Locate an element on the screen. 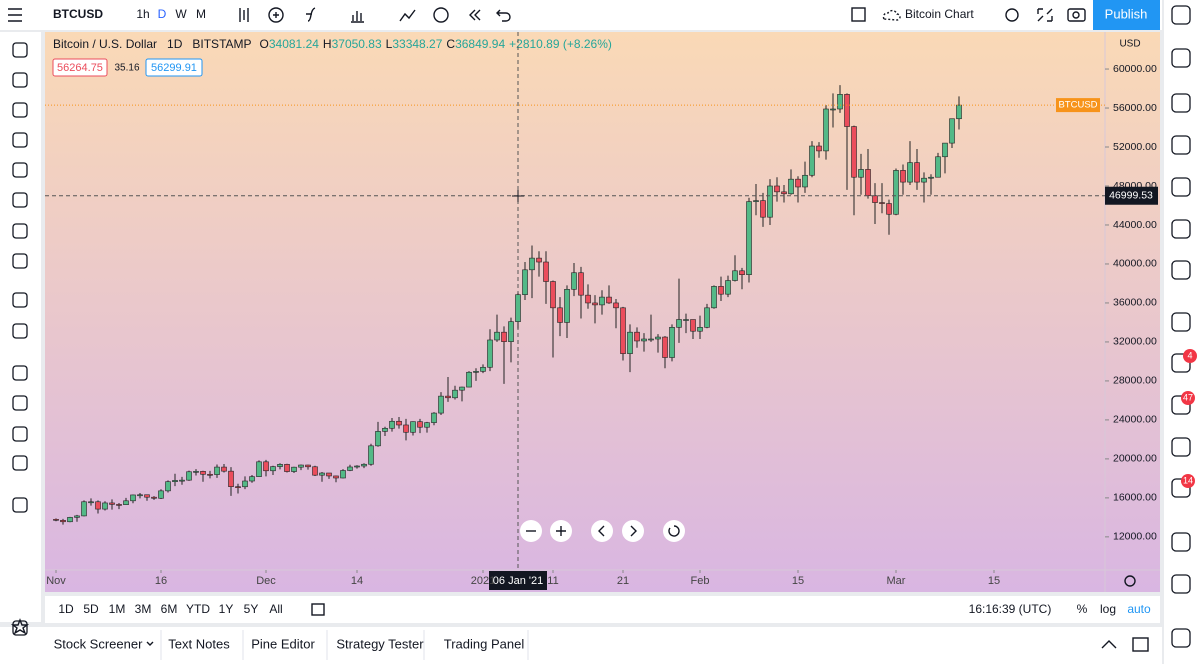 Image resolution: width=1200 pixels, height=664 pixels. bid: 56264.75 is located at coordinates (80, 68).